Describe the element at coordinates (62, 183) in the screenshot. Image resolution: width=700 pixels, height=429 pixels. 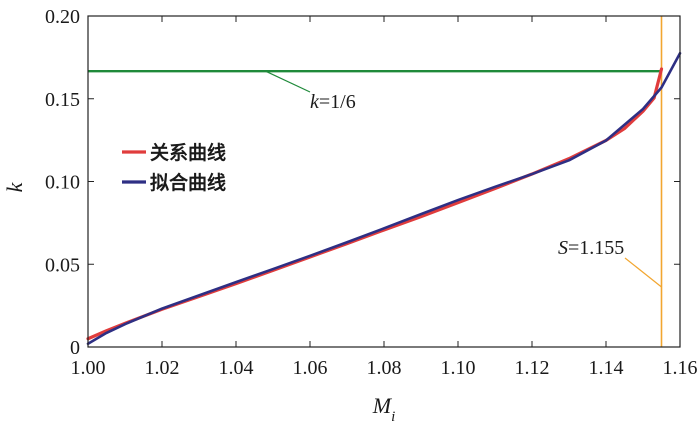
I see `y-tick-label: 0.10` at that location.